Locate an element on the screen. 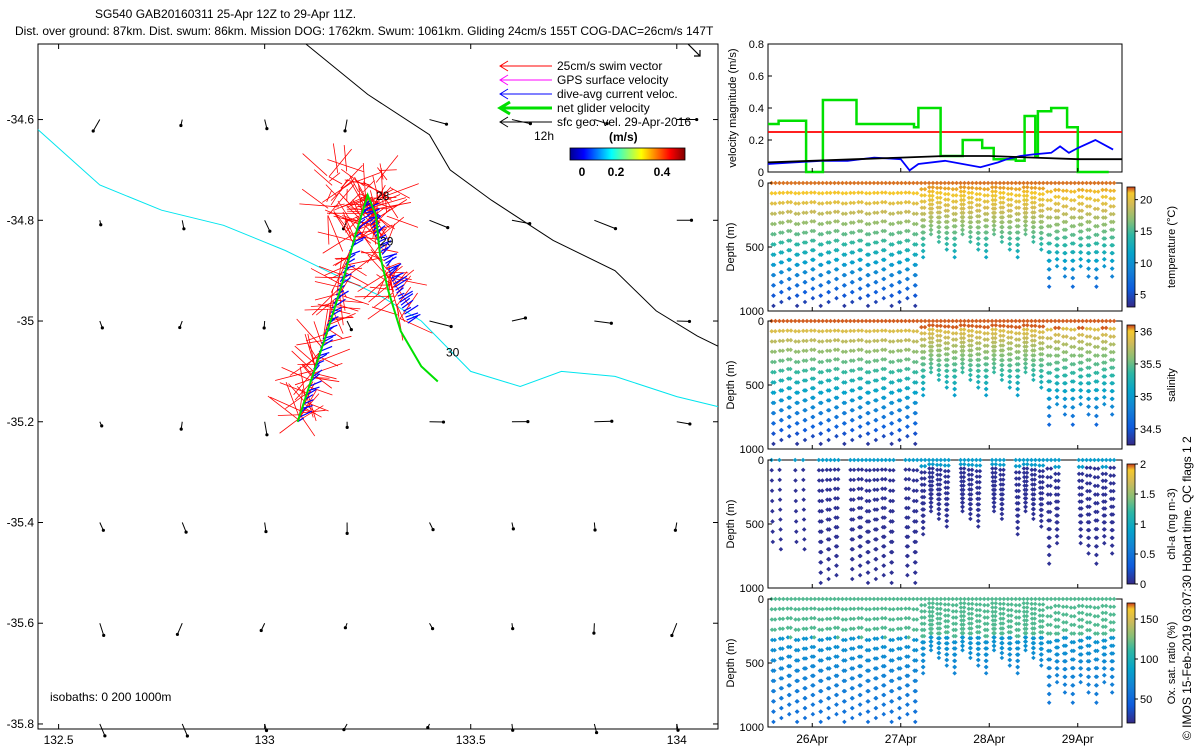  scatter-axes is located at coordinates (945, 524).